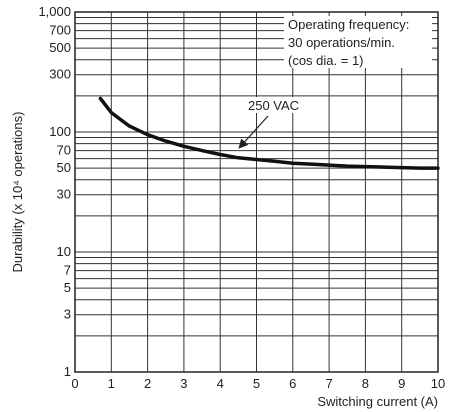 This screenshot has height=412, width=457. Describe the element at coordinates (67, 314) in the screenshot. I see `y-tick-label: 3` at that location.